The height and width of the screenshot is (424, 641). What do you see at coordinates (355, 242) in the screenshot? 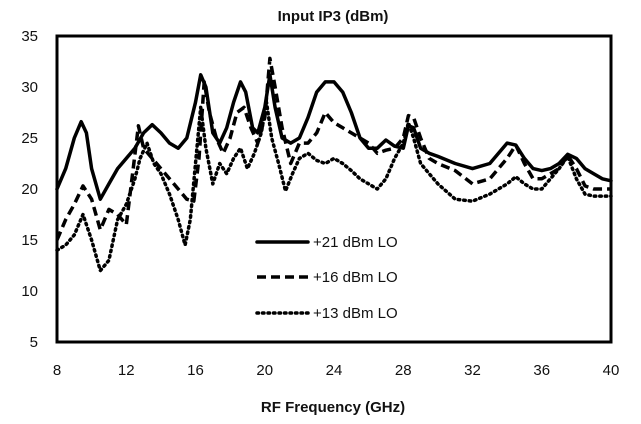
I see `legend-label-1: +21 dBm LO` at bounding box center [355, 242].